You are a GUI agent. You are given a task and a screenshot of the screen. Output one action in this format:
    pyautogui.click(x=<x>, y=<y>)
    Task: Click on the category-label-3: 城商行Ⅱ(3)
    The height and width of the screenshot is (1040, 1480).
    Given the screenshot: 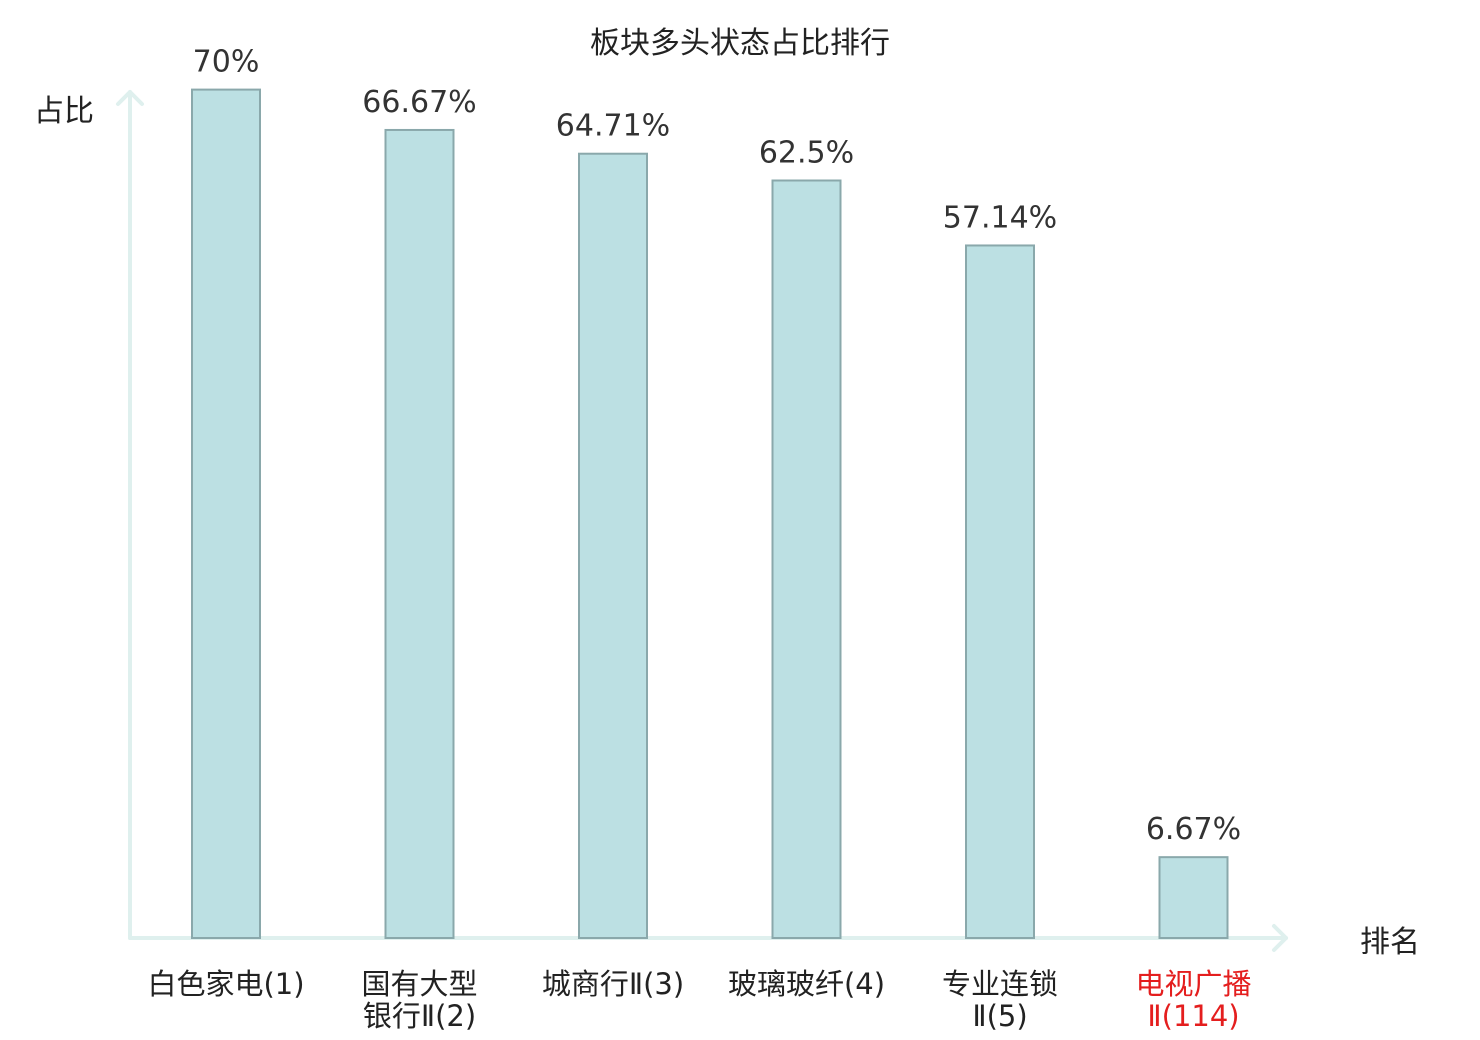 What is the action you would take?
    pyautogui.click(x=613, y=984)
    